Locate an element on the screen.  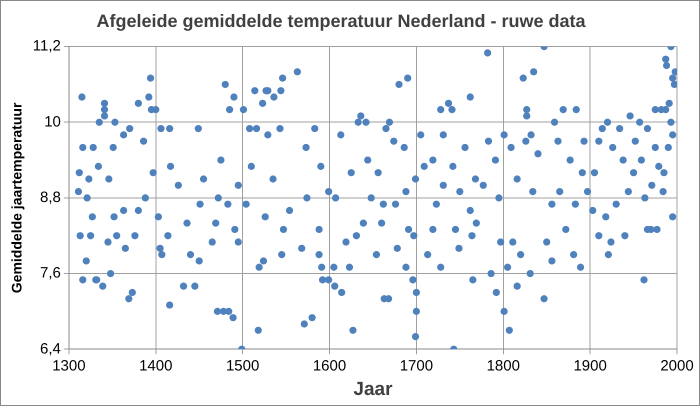
x-tick-label: 1800 is located at coordinates (503, 365).